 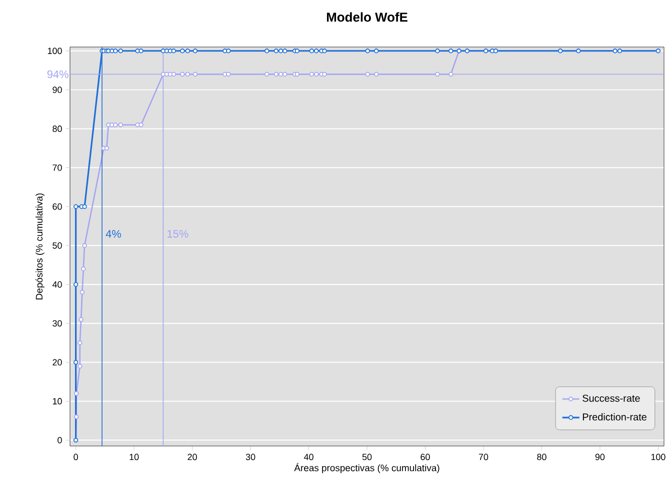 I want to click on x-tick-label: 0, so click(x=76, y=457).